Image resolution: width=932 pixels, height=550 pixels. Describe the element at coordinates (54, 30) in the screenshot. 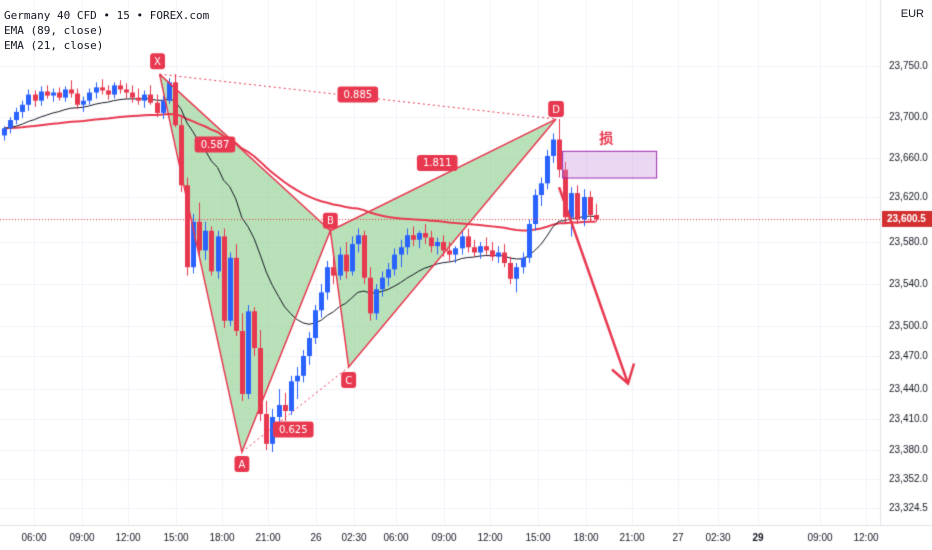

I see `ema89-legend: EMA (89, close)` at that location.